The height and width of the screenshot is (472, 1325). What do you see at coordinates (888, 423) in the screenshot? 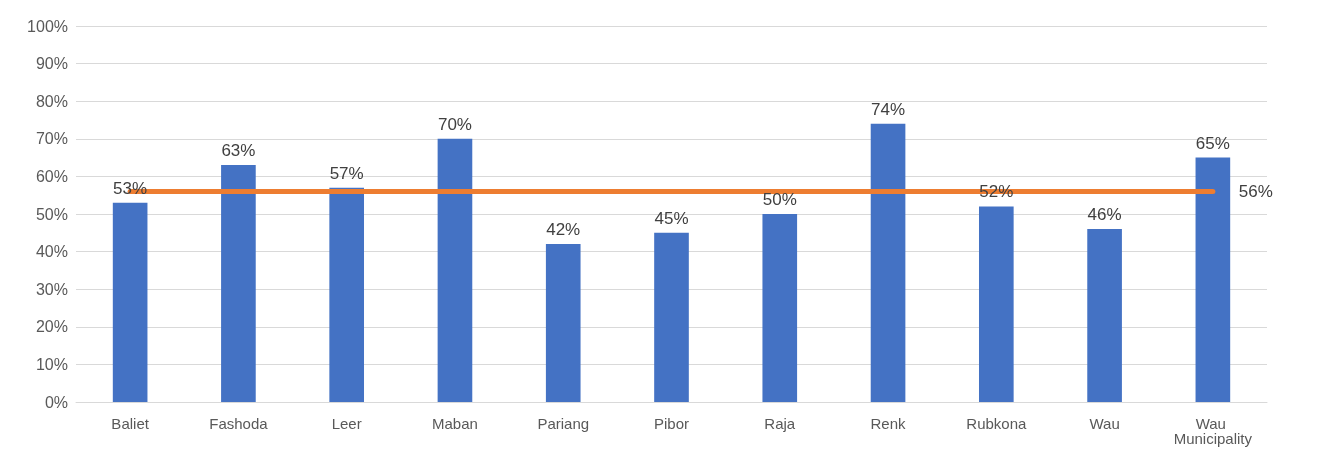
I see `x-tick-label: Renk` at bounding box center [888, 423].